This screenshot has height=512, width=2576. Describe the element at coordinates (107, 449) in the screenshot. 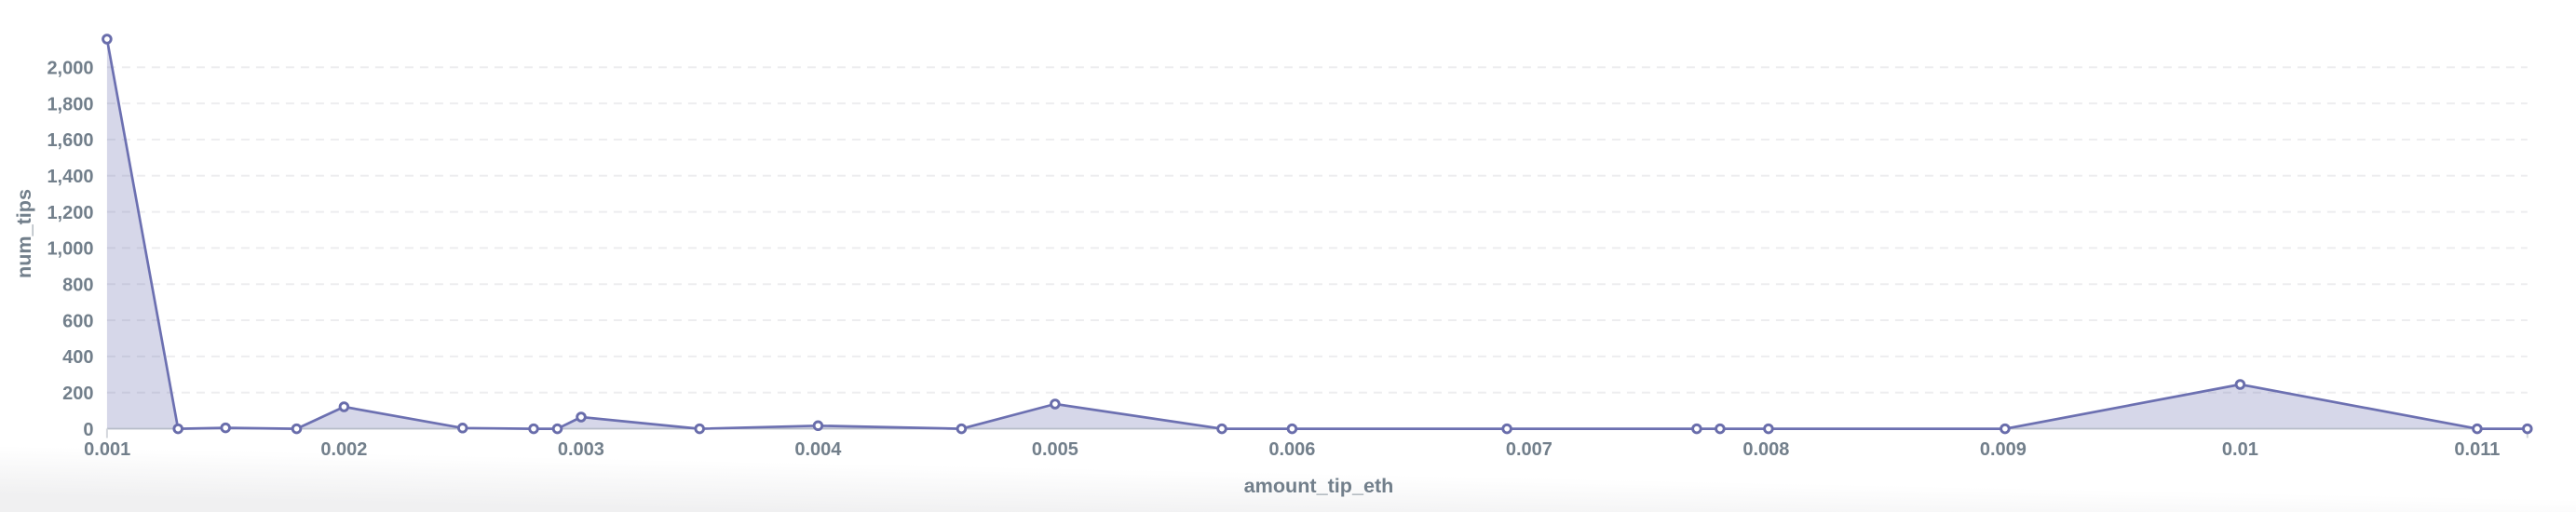

I see `svg-text: 0.001` at that location.